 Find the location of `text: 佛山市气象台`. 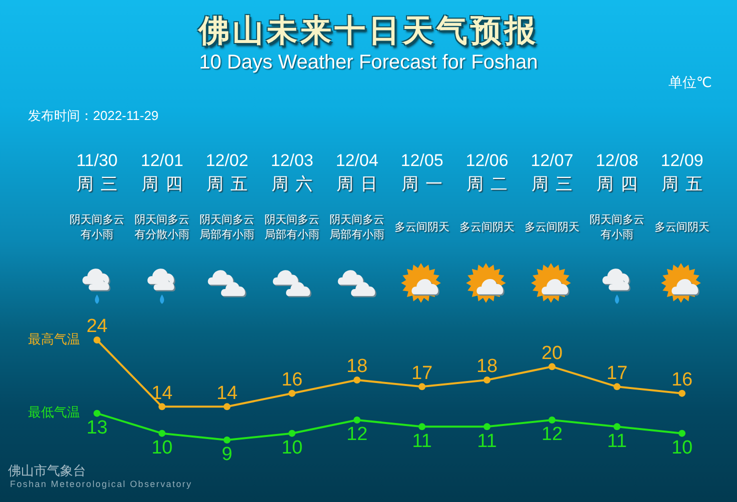

text: 佛山市气象台 is located at coordinates (47, 471).